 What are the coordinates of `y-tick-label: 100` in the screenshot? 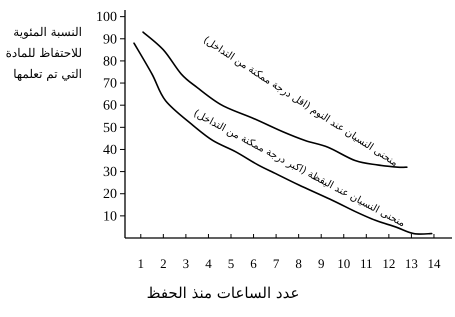 It's located at (106, 18).